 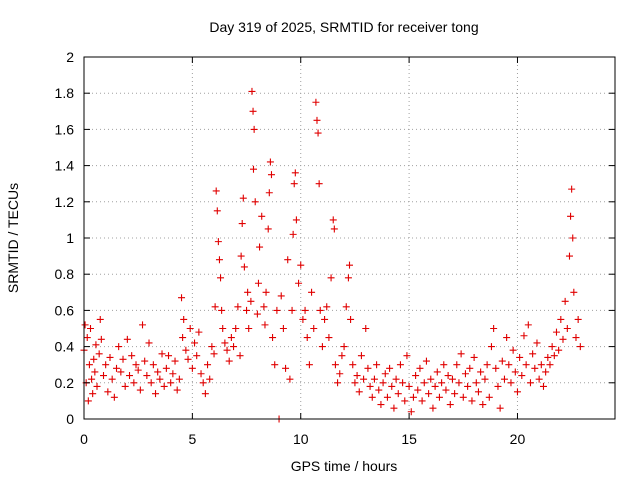 What do you see at coordinates (65, 166) in the screenshot?
I see `y-tick-label: 1.4` at bounding box center [65, 166].